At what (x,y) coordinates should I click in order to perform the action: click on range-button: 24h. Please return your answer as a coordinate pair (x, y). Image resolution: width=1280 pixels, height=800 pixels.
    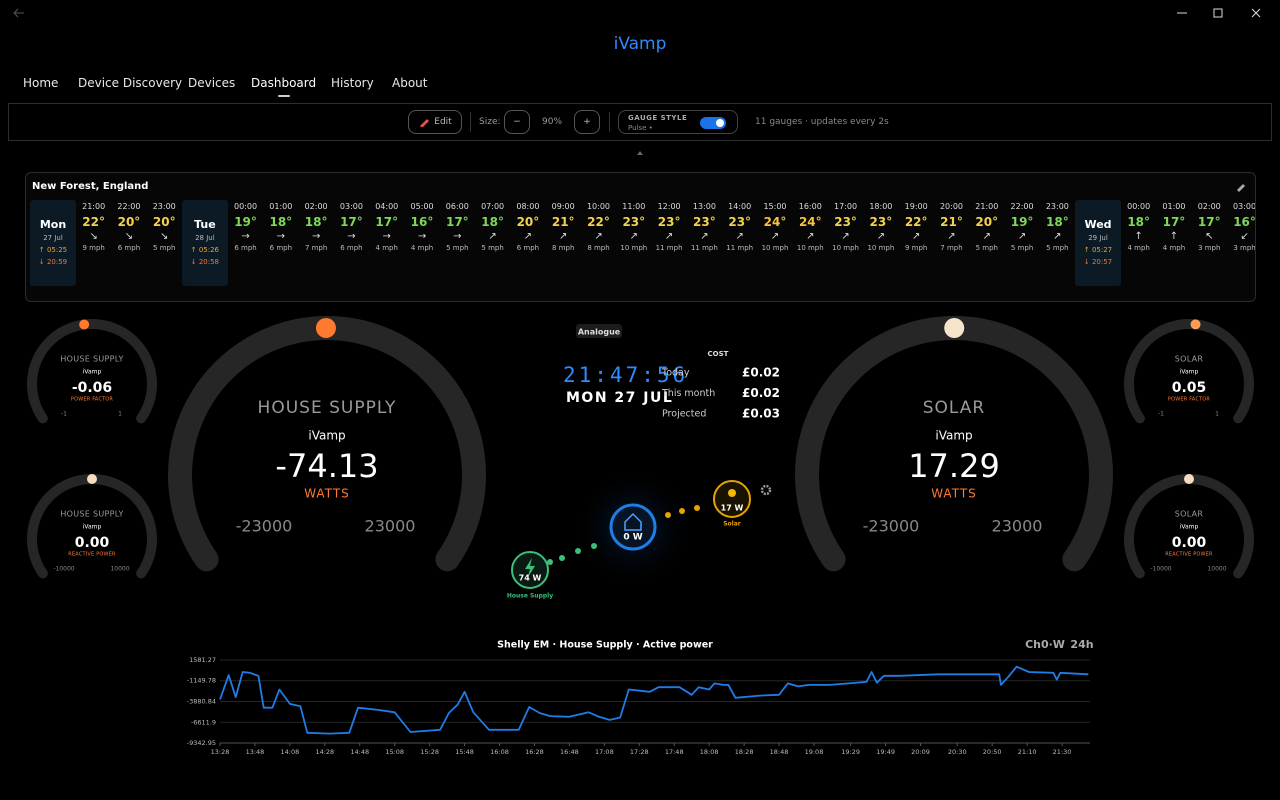
    Looking at the image, I should click on (1081, 644).